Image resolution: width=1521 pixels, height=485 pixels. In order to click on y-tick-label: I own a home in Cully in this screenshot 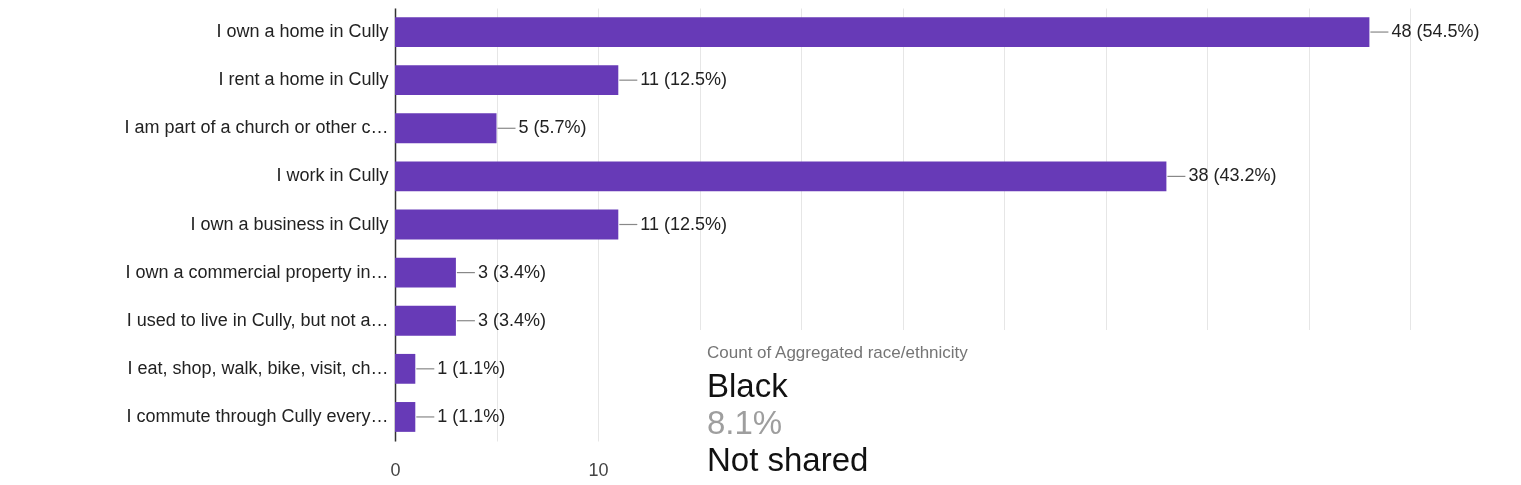, I will do `click(302, 31)`.